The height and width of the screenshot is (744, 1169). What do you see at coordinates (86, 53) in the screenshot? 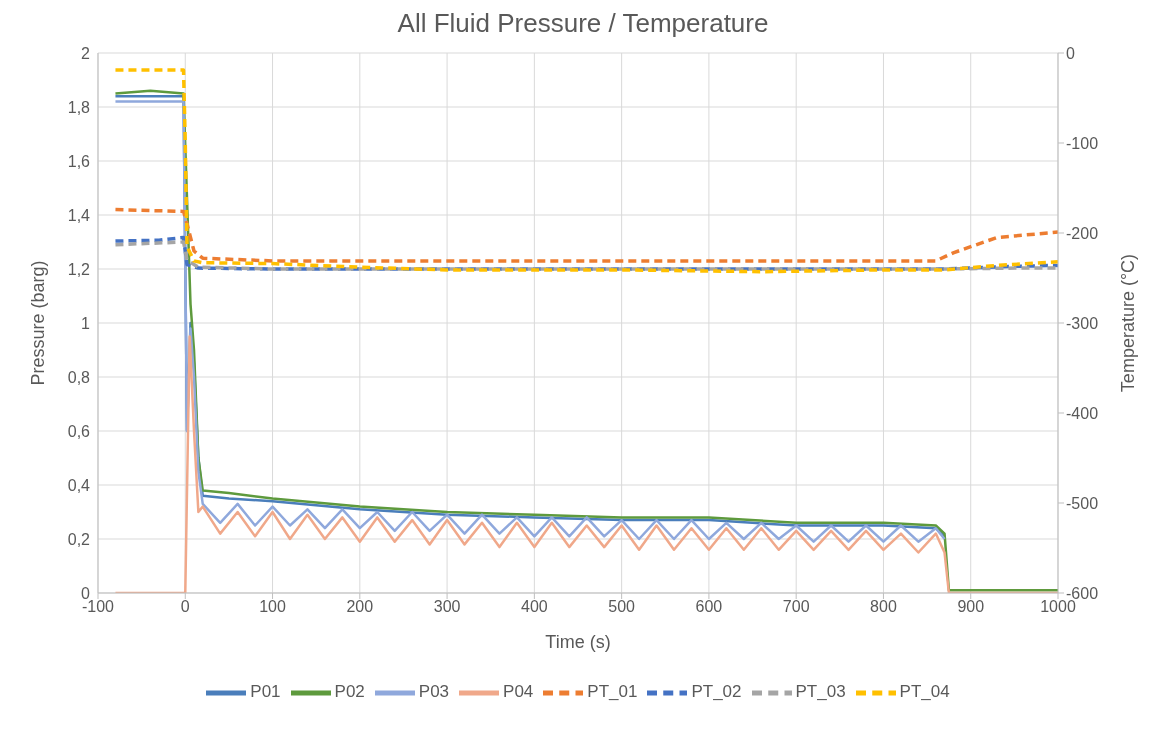
I see `y-tick-label: 2` at bounding box center [86, 53].